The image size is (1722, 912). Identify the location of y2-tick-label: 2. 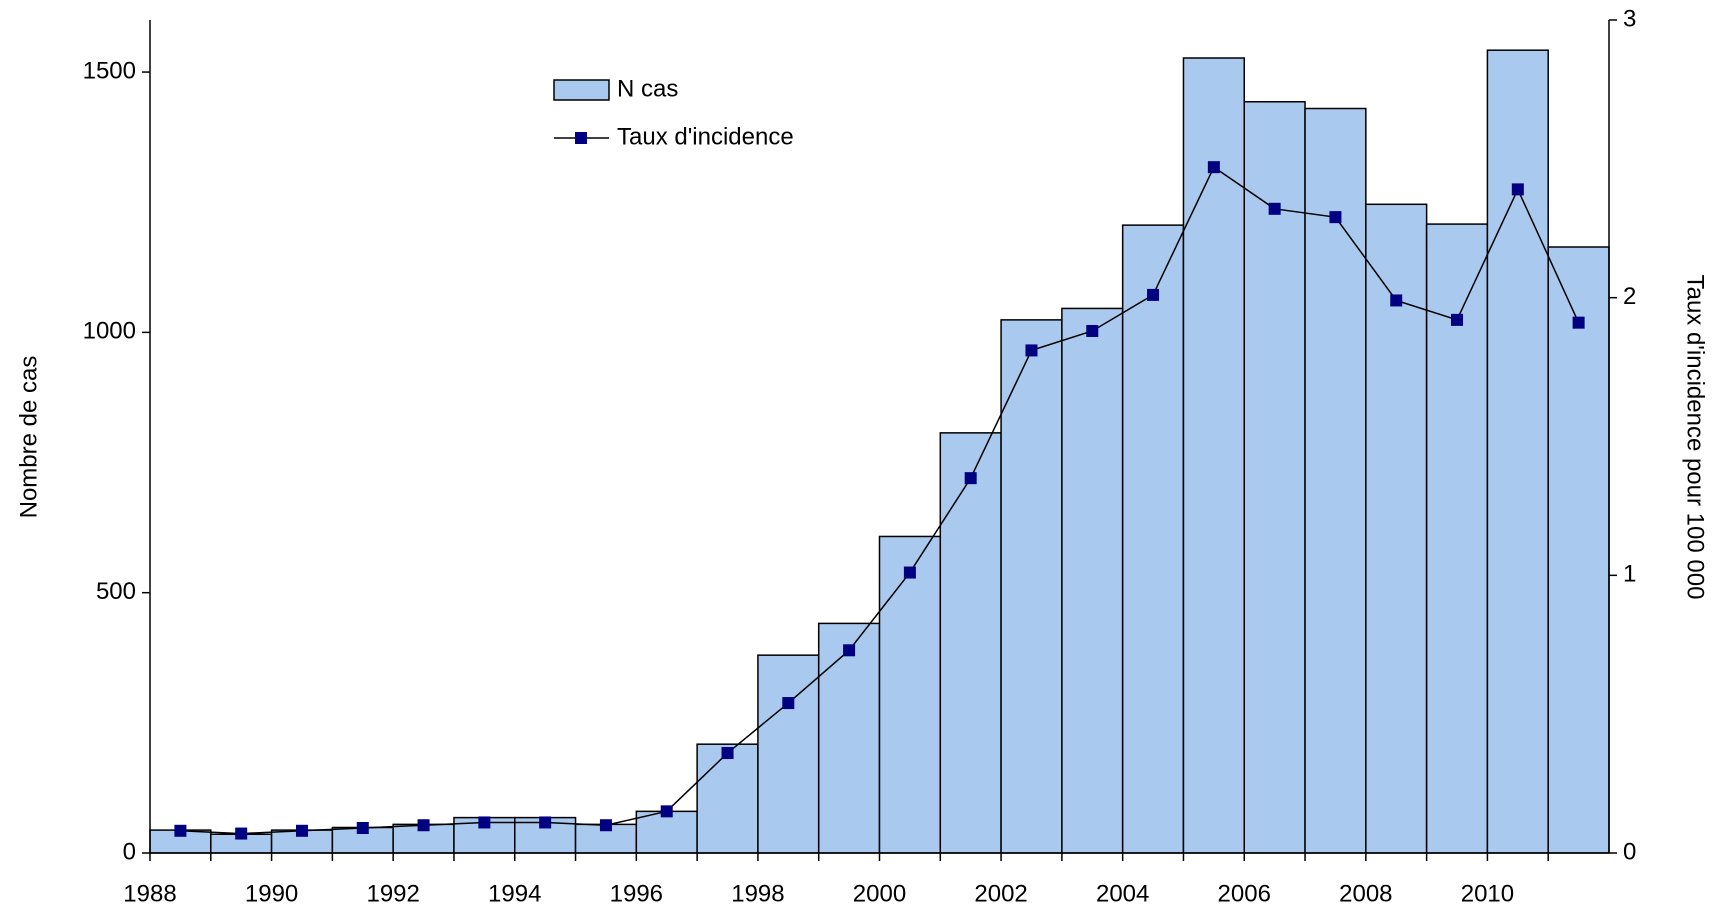
(1629, 296).